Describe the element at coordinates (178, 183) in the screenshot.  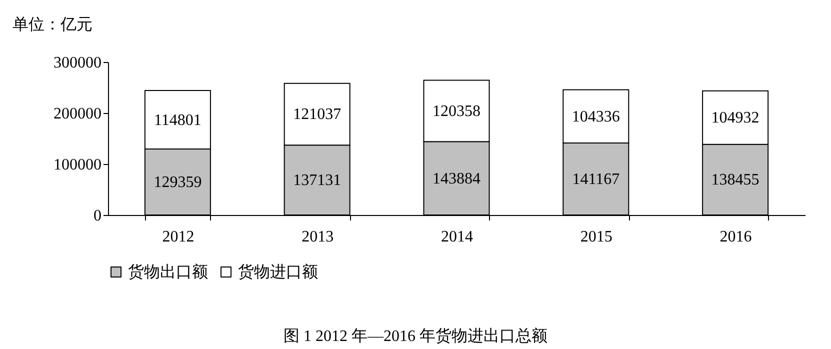
I see `data-label: 129359` at that location.